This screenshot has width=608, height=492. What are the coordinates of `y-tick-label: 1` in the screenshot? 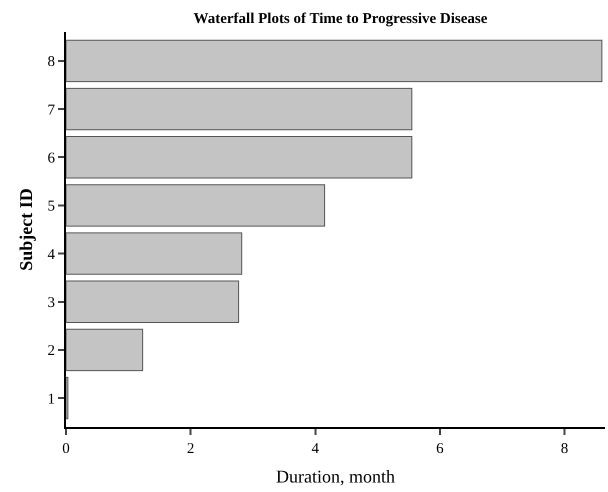 It's located at (51, 399).